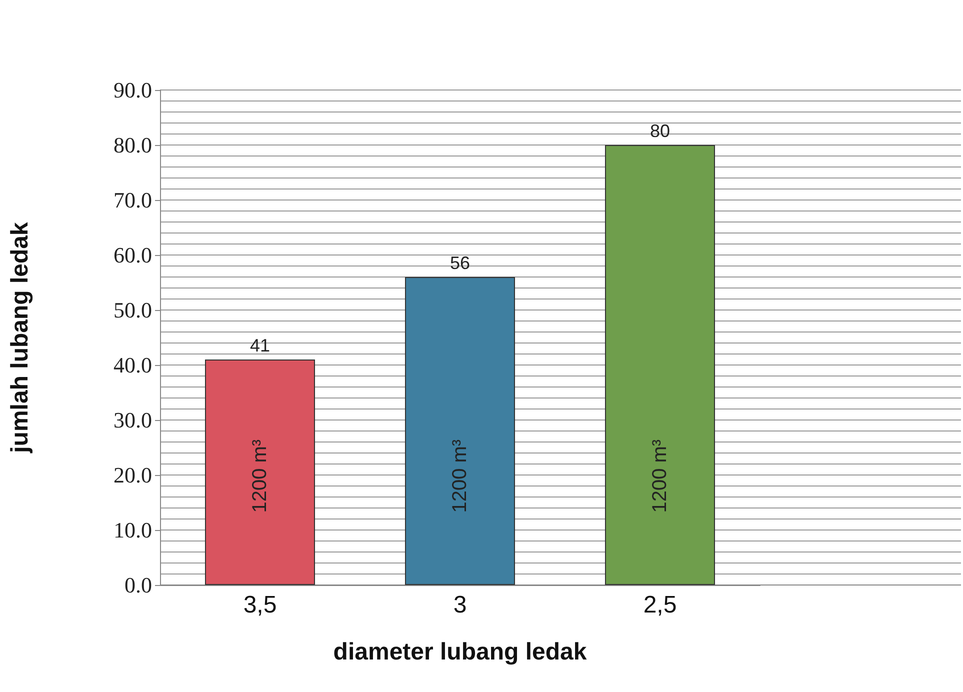 Image resolution: width=963 pixels, height=692 pixels. Describe the element at coordinates (133, 200) in the screenshot. I see `y-tick-label: 70.0` at that location.